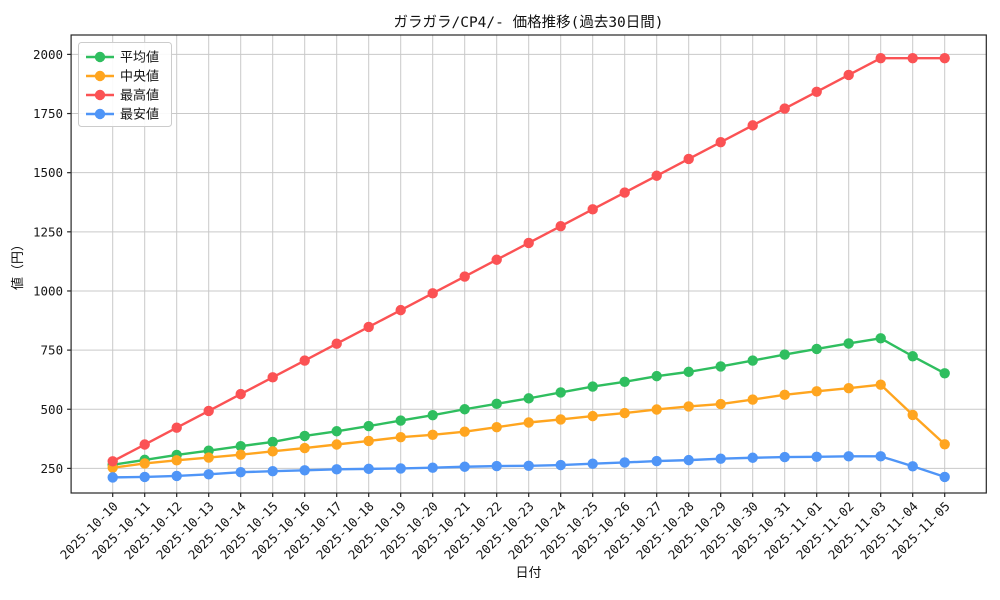 The image size is (1000, 600). I want to click on legend-item-label: 平均値, so click(139, 58).